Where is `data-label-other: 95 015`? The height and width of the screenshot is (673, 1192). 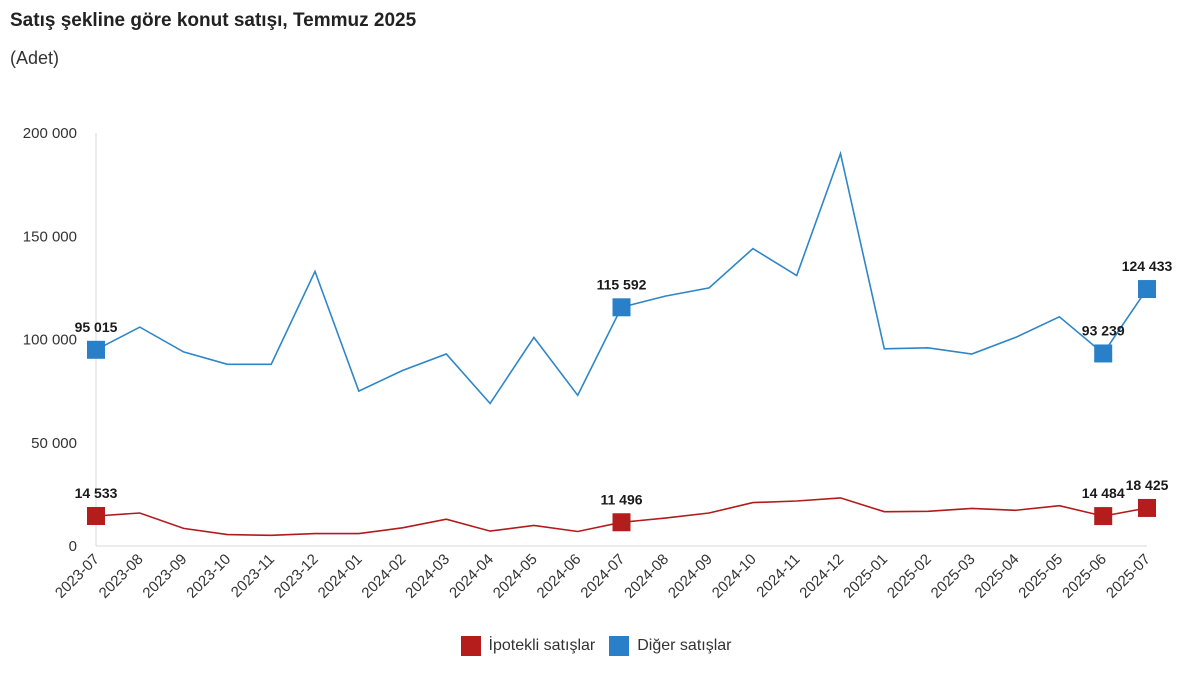 data-label-other: 95 015 is located at coordinates (96, 327).